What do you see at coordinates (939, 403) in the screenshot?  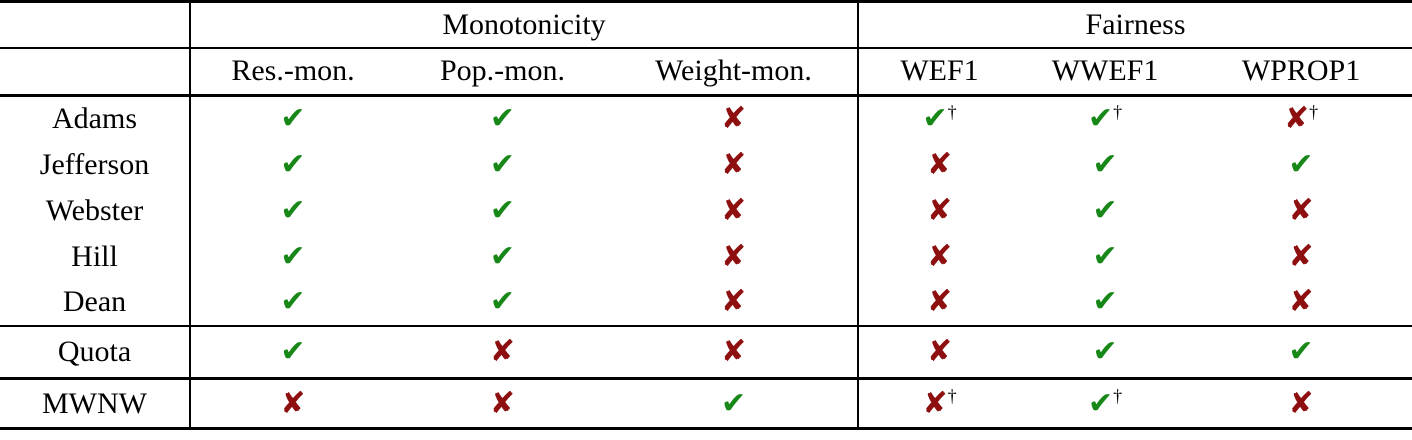 I see `cross-cell: ✘†` at bounding box center [939, 403].